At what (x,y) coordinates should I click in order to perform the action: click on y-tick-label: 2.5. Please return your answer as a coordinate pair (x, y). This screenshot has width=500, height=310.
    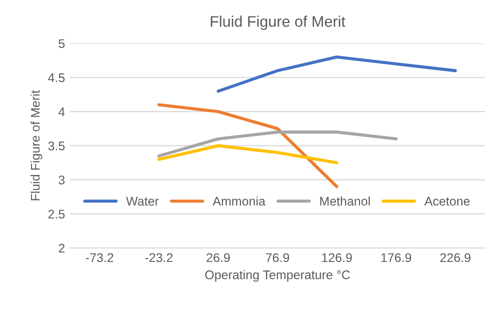
    Looking at the image, I should click on (56, 214).